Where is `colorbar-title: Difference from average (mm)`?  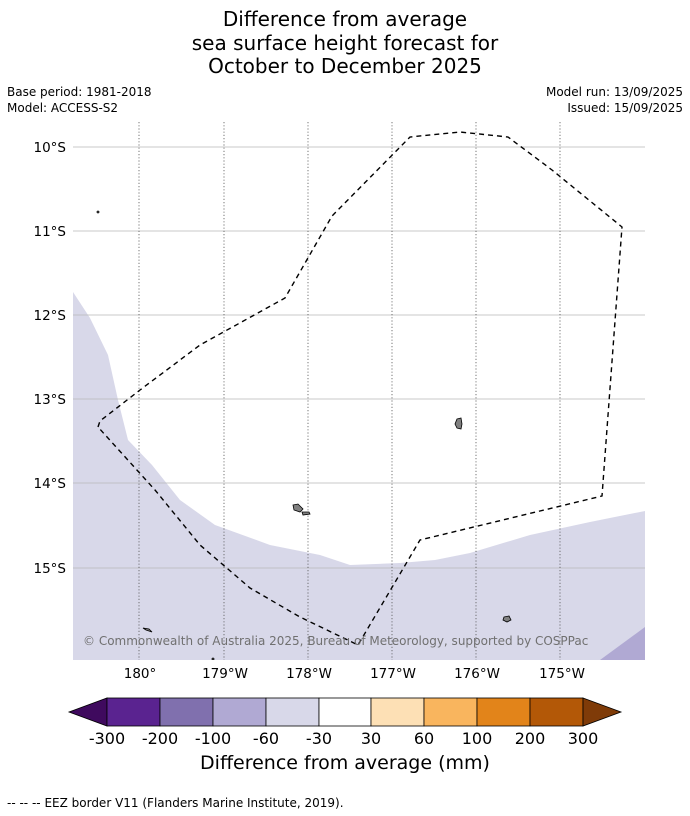
colorbar-title: Difference from average (mm) is located at coordinates (345, 763).